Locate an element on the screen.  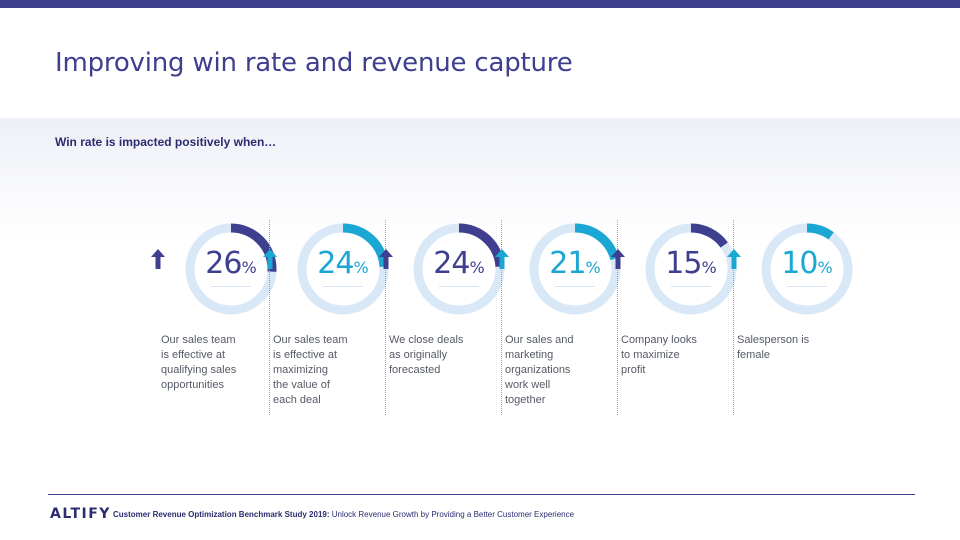
description-line: forecasted is located at coordinates (415, 370).